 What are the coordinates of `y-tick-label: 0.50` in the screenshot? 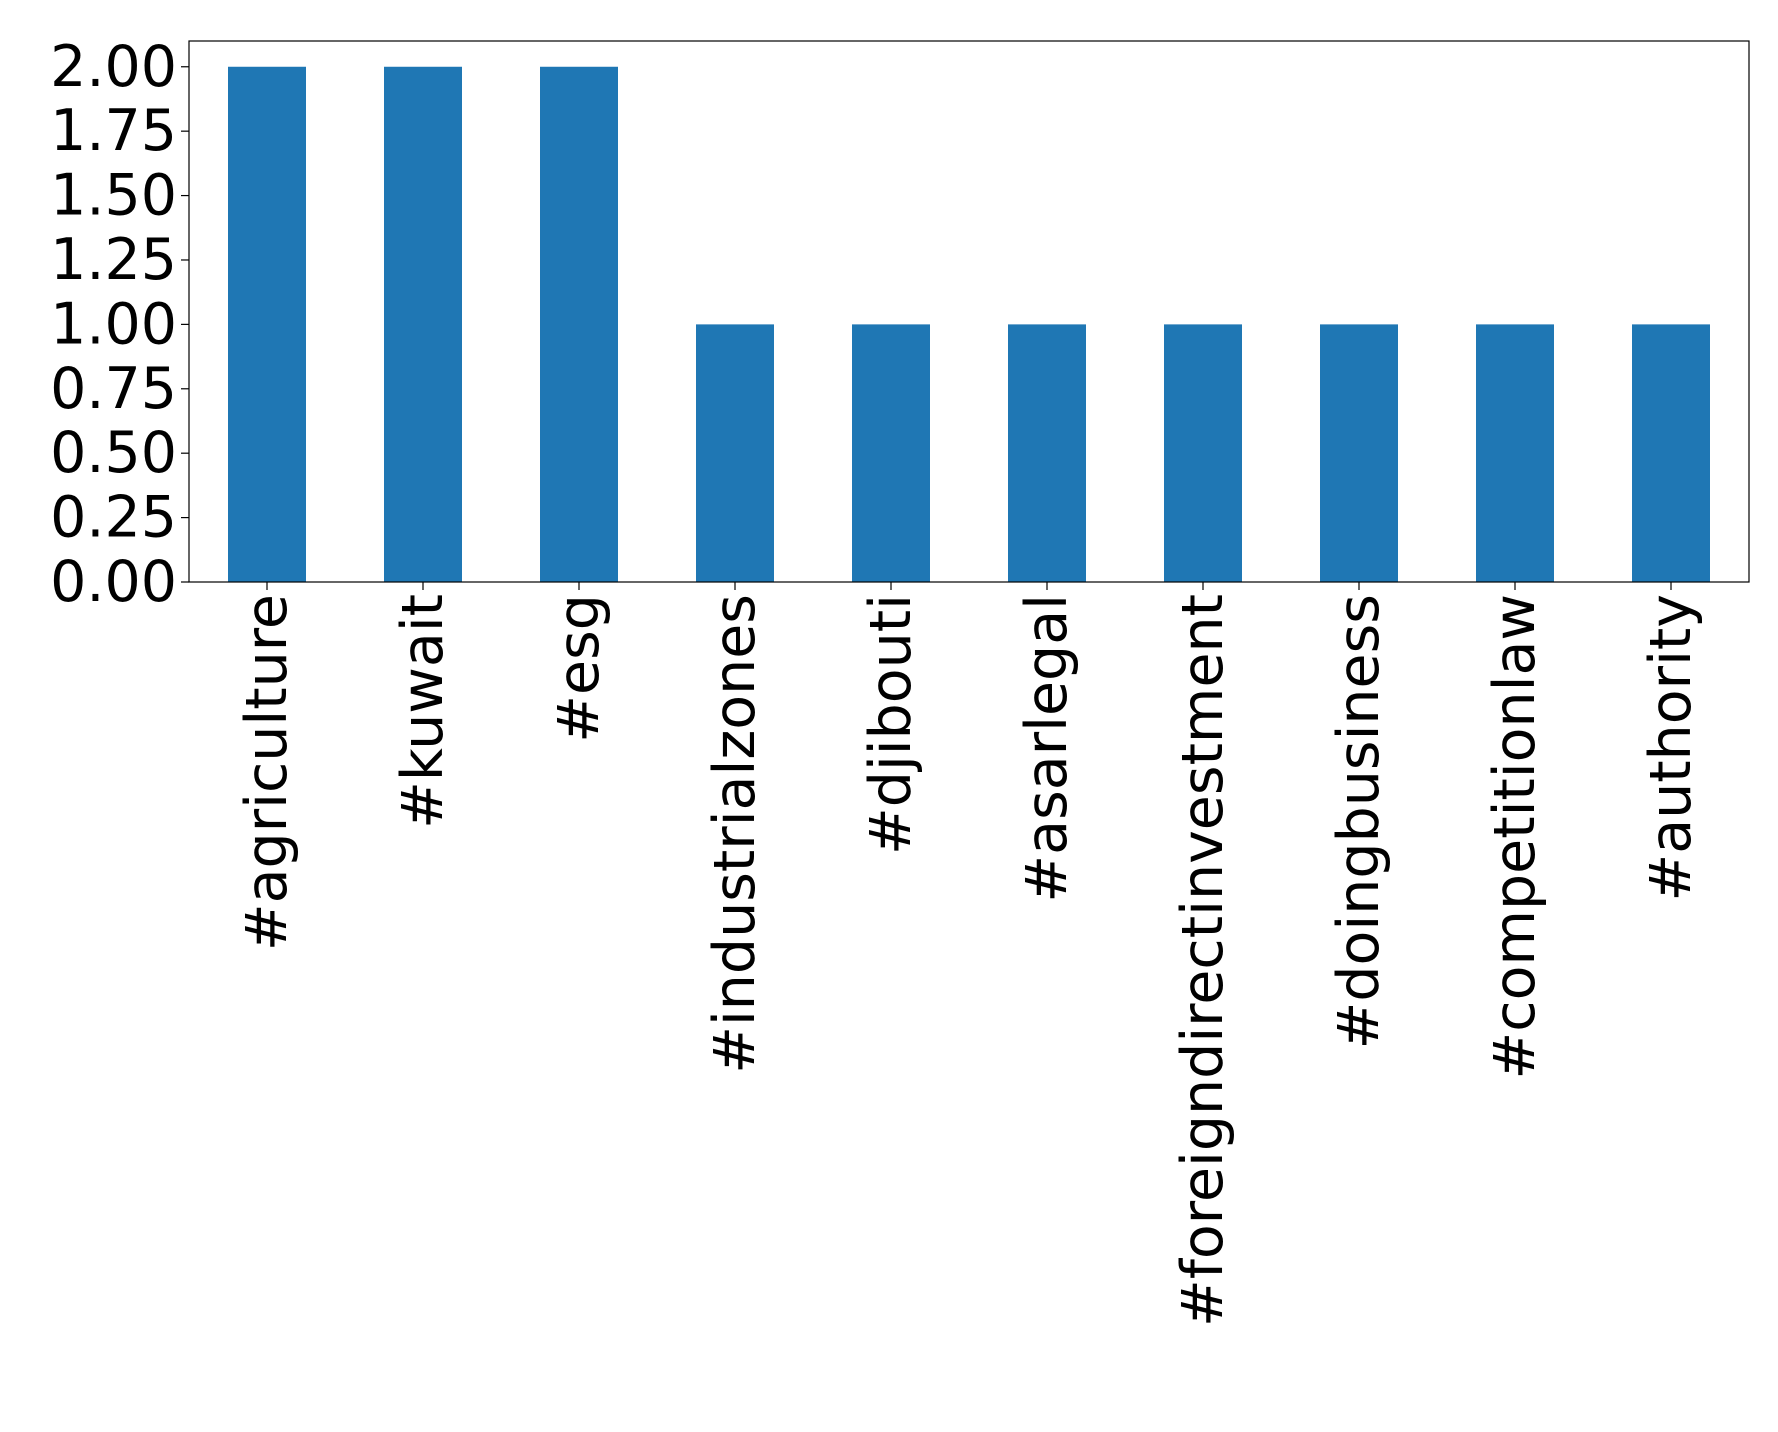 It's located at (113, 453).